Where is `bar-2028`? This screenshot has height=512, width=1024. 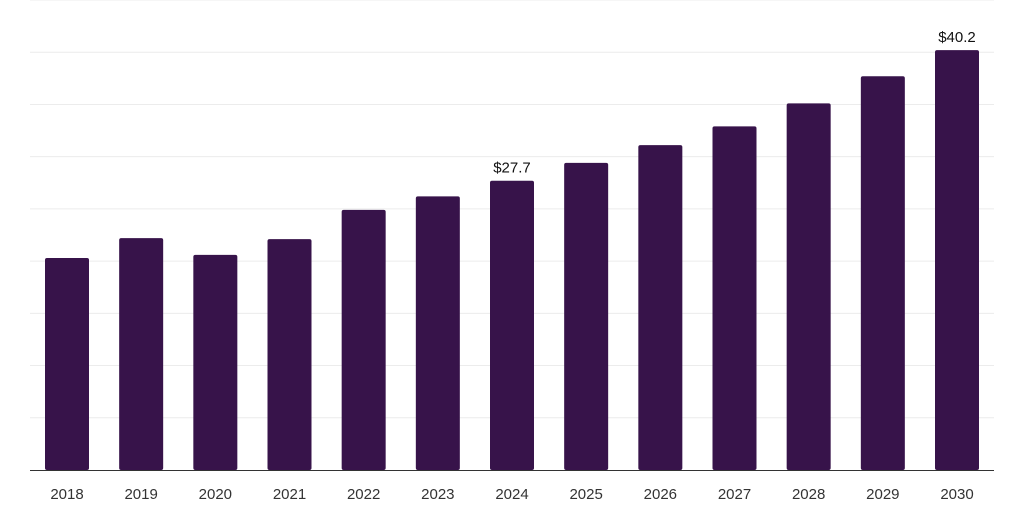 bar-2028 is located at coordinates (808, 287).